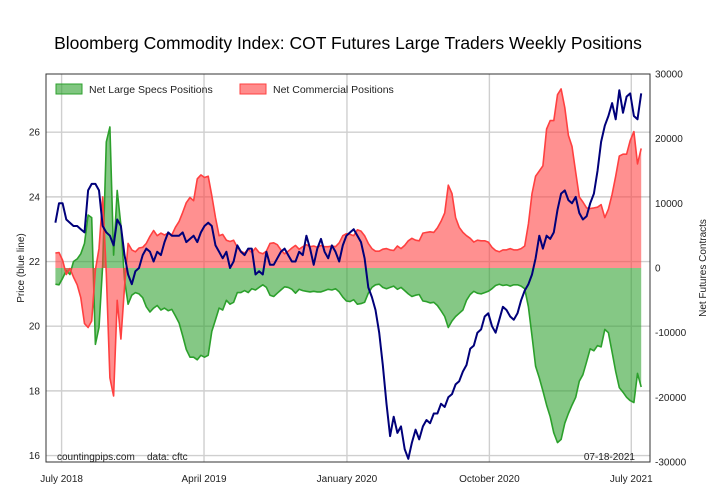 The height and width of the screenshot is (504, 720). I want to click on y2-tick-label-0: -30000, so click(671, 463).